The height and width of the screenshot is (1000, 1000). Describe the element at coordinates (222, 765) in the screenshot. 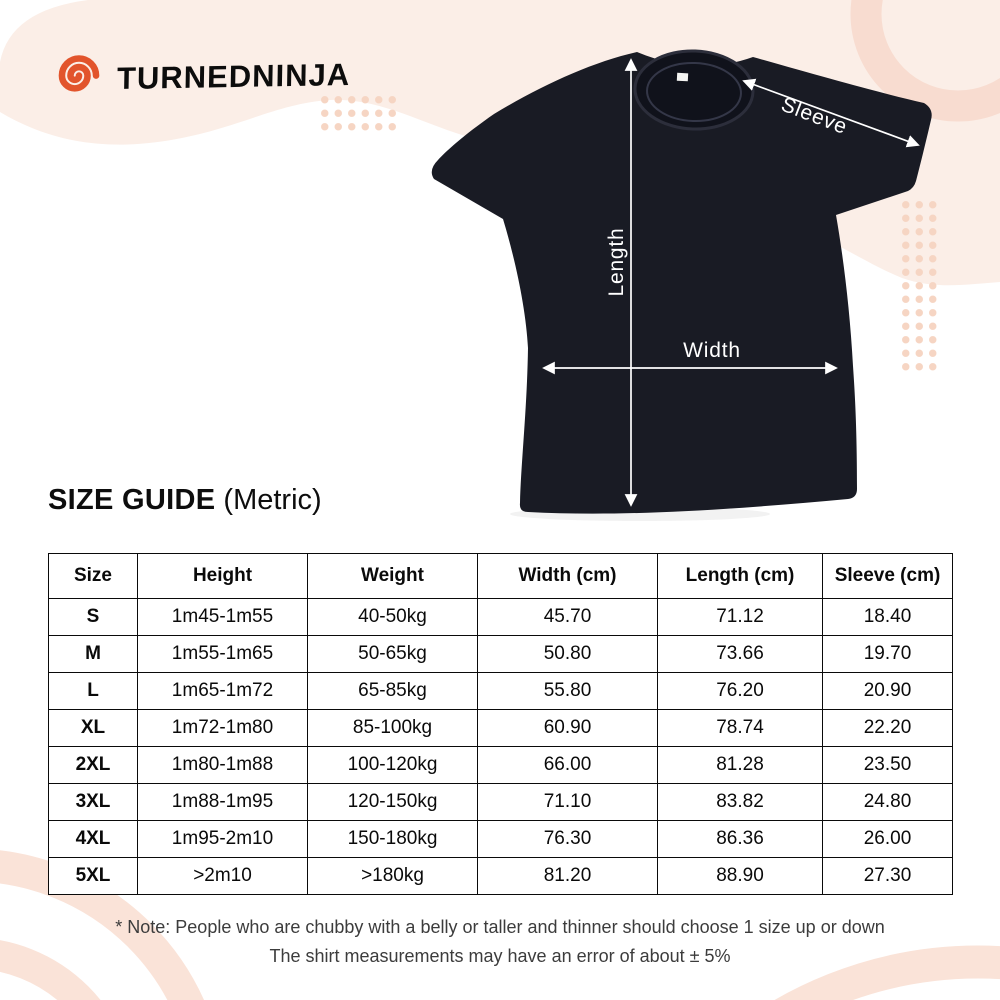

I see `value-cell: 1m80-1m88` at that location.